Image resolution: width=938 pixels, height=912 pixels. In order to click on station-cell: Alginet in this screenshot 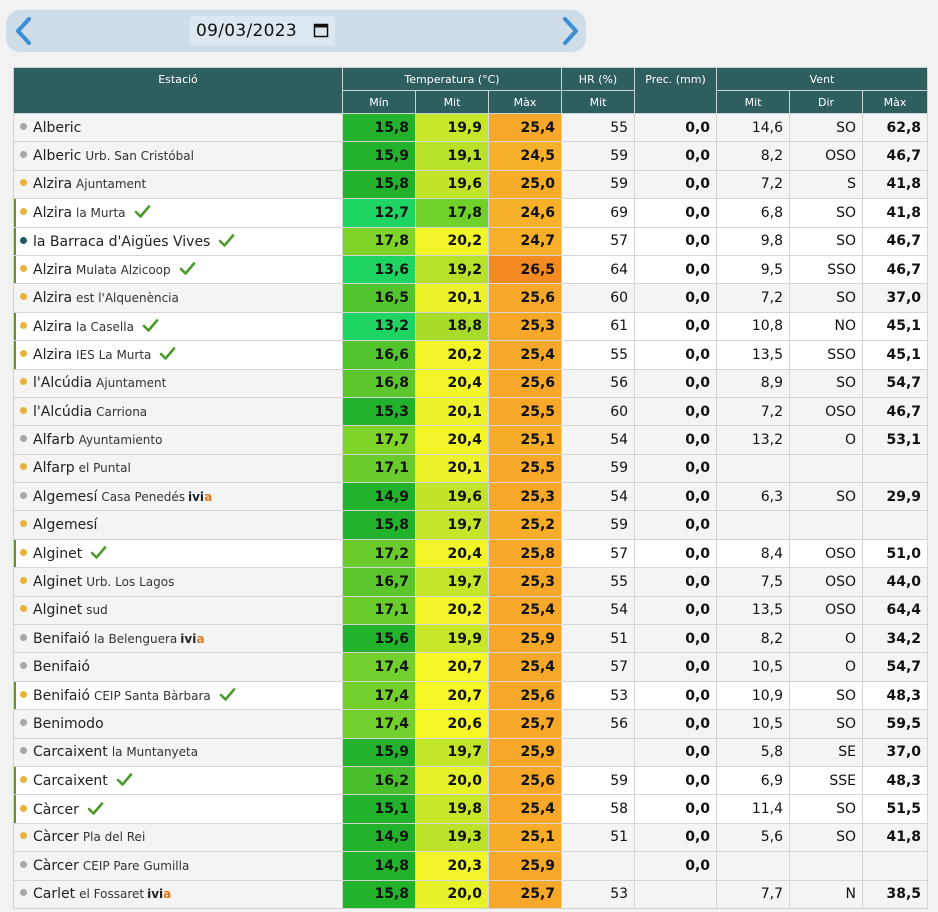, I will do `click(178, 553)`.